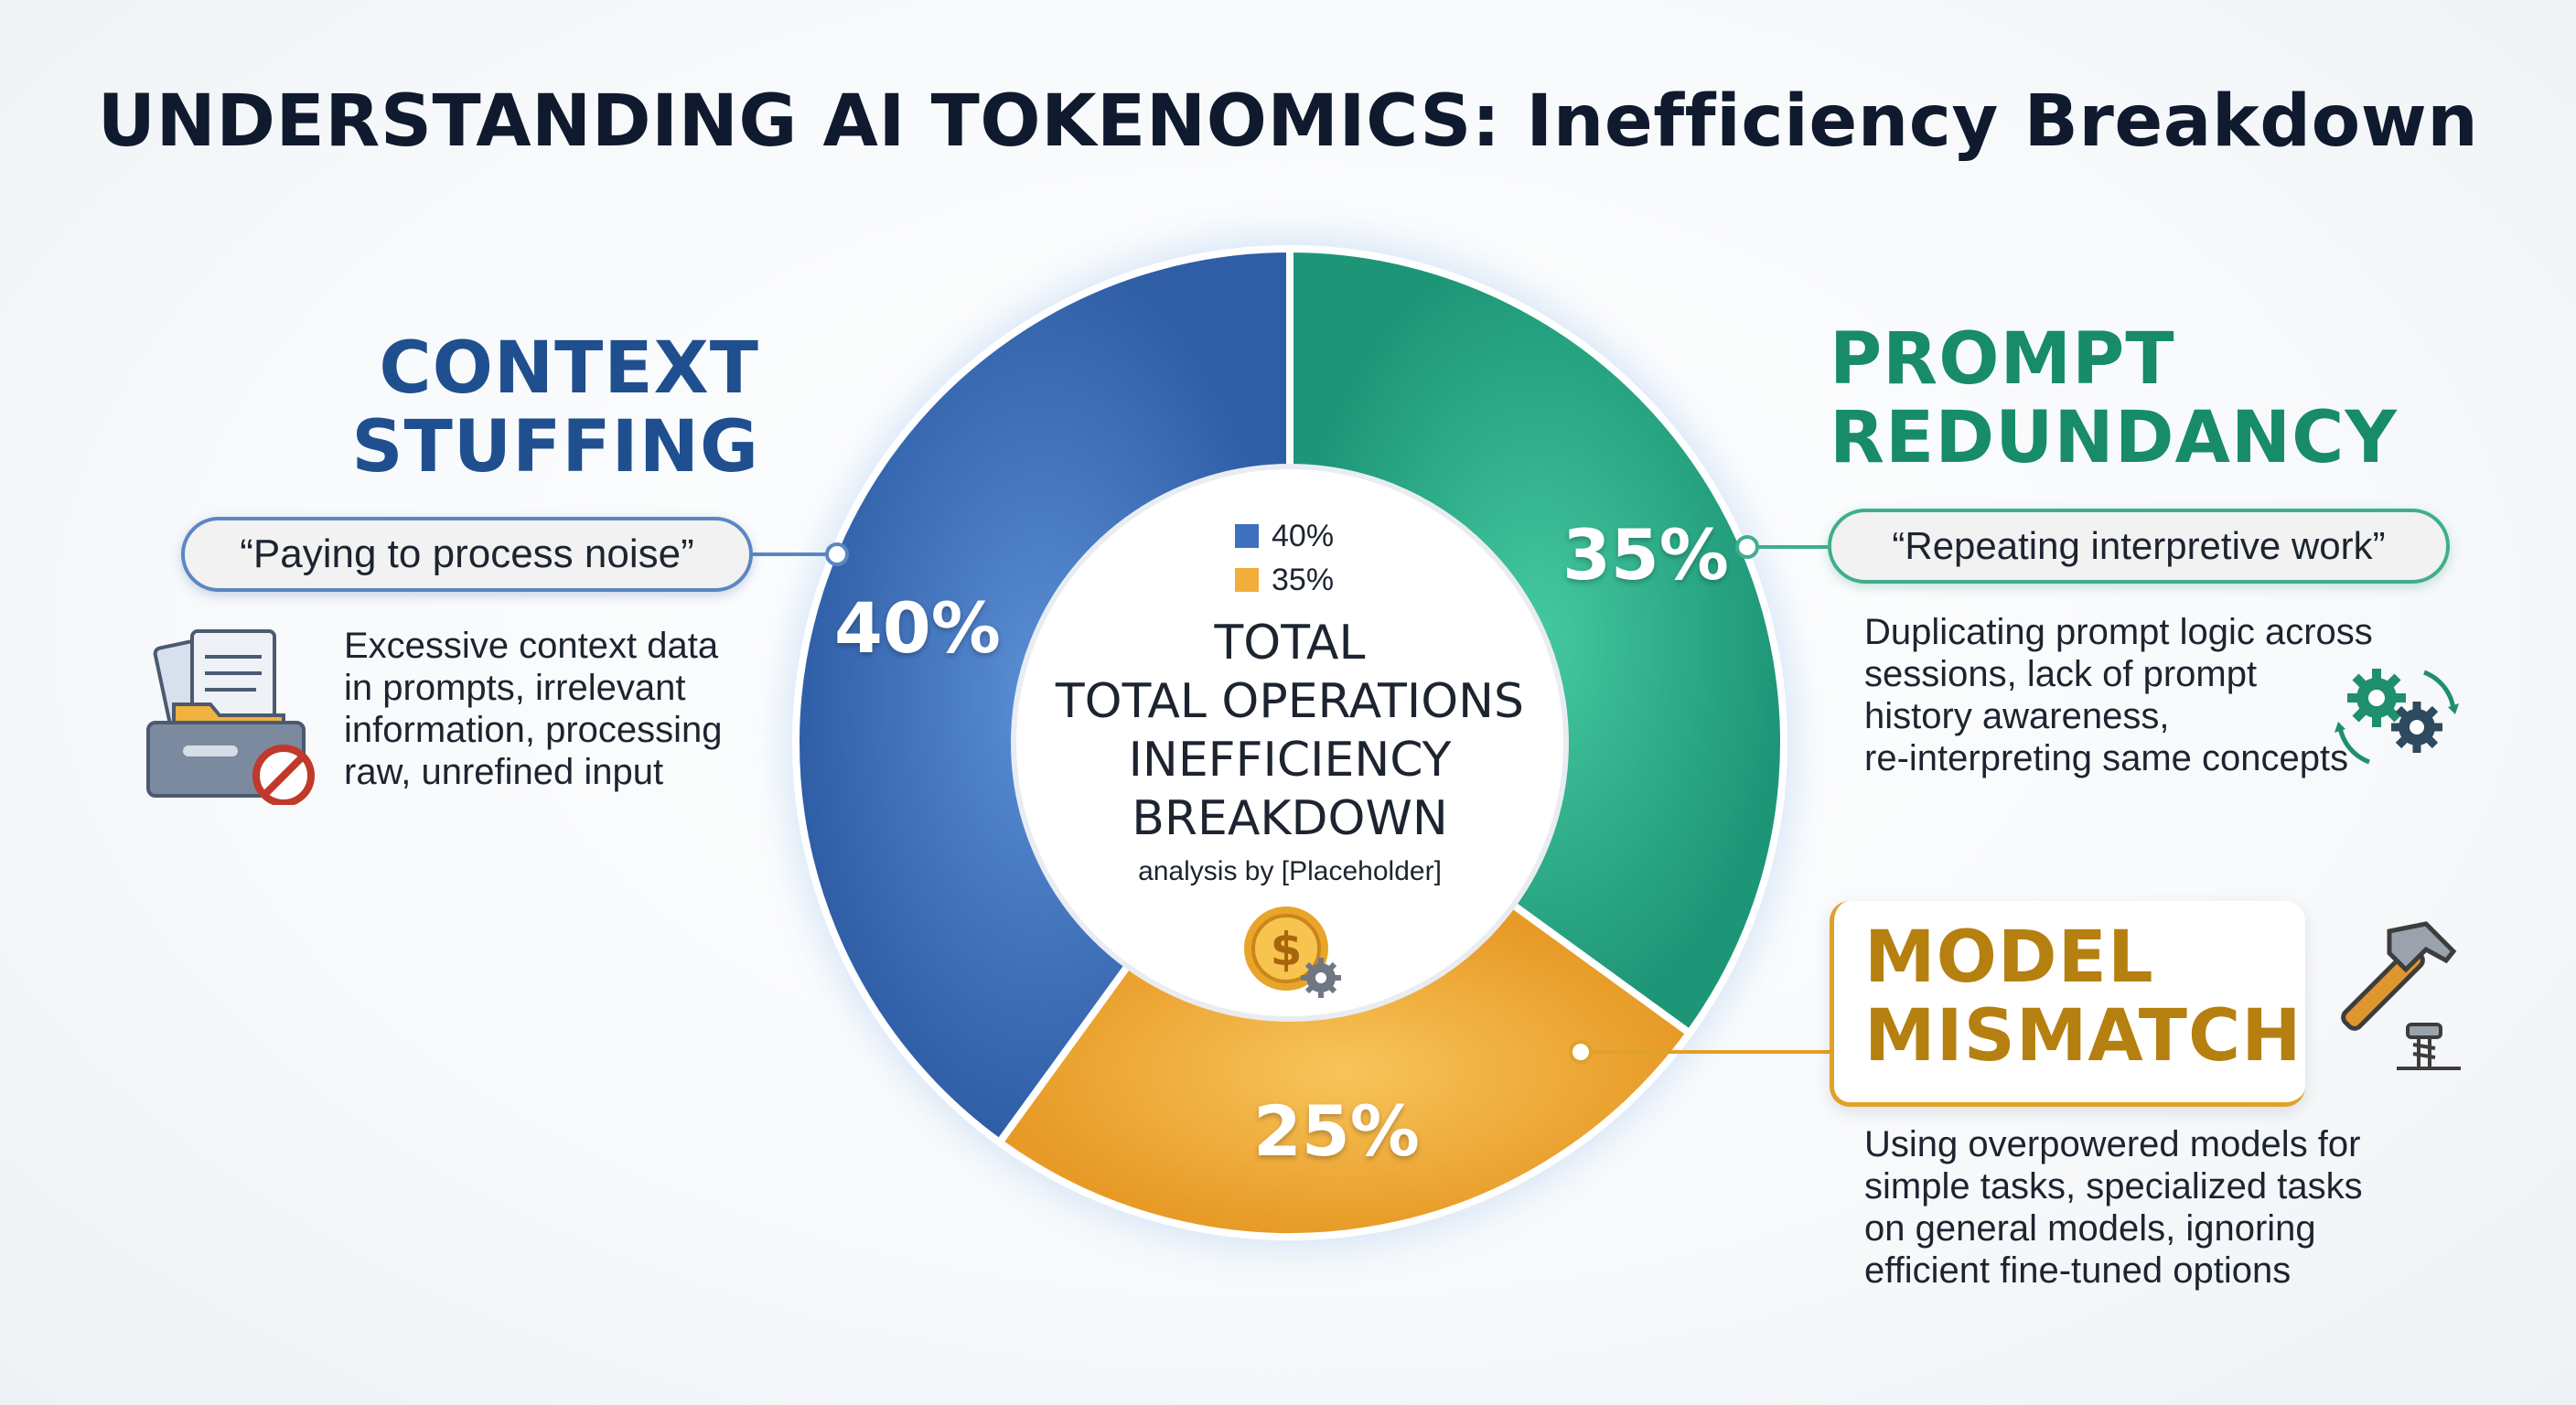  Describe the element at coordinates (1304, 579) in the screenshot. I see `legend-label: 35%` at that location.